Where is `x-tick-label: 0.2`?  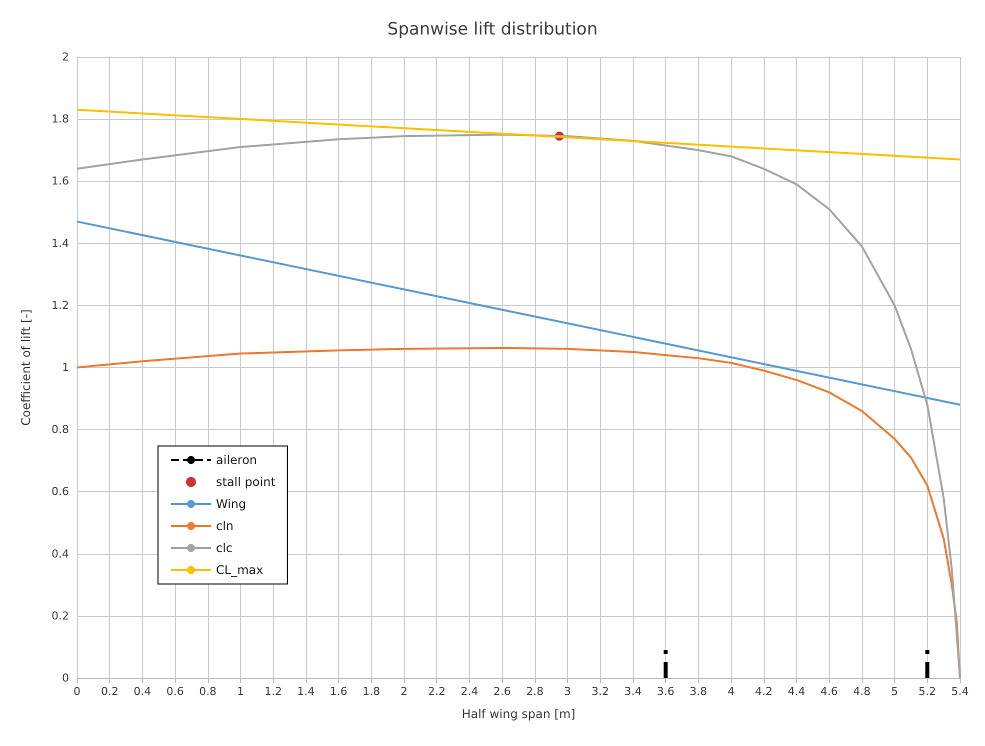
x-tick-label: 0.2 is located at coordinates (109, 691).